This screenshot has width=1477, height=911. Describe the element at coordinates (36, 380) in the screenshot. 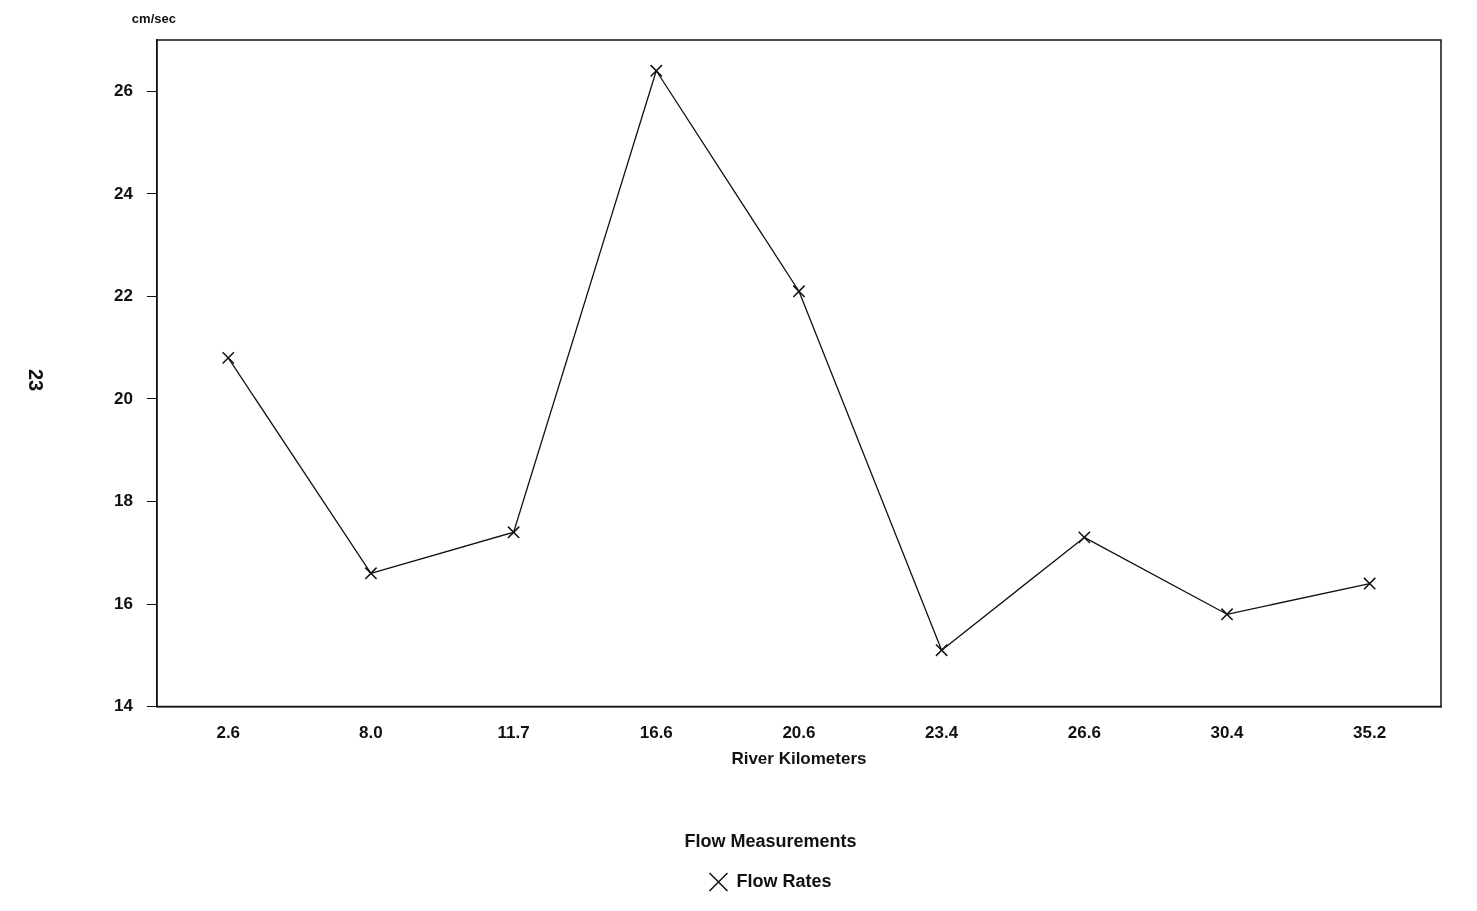

I see `text: 23` at that location.